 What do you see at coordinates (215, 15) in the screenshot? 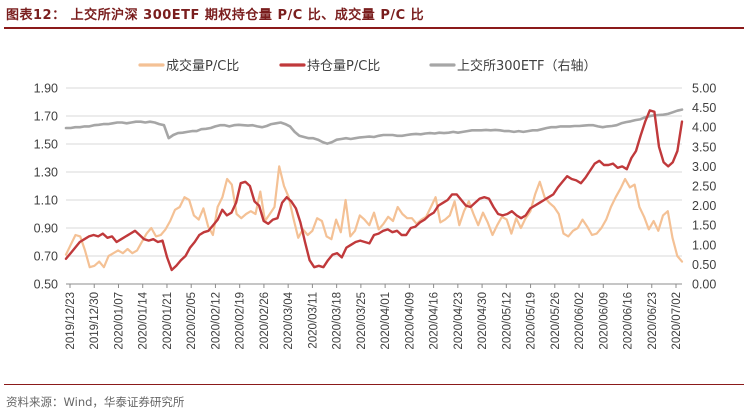
I see `figure-title: 图表12： 上交所沪深 300ETF 期权持仓量 P/C 比、成交量 P/C 比` at bounding box center [215, 15].